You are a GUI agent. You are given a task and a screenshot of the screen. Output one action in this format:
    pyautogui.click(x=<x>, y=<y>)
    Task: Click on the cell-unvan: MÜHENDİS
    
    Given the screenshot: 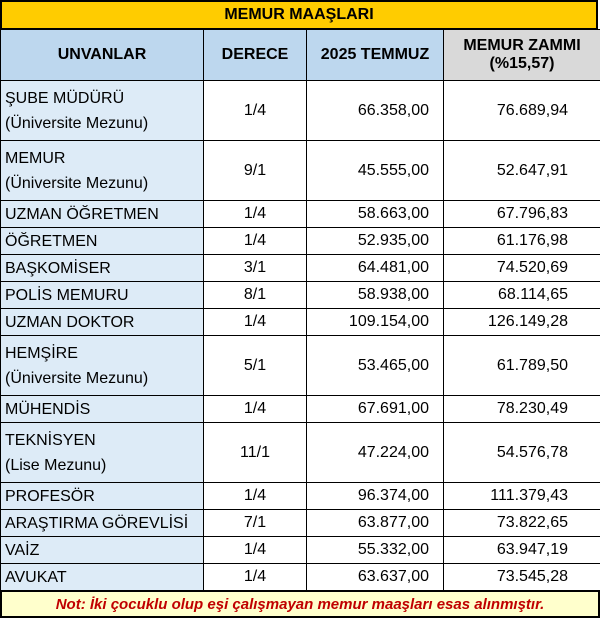 What is the action you would take?
    pyautogui.click(x=102, y=409)
    